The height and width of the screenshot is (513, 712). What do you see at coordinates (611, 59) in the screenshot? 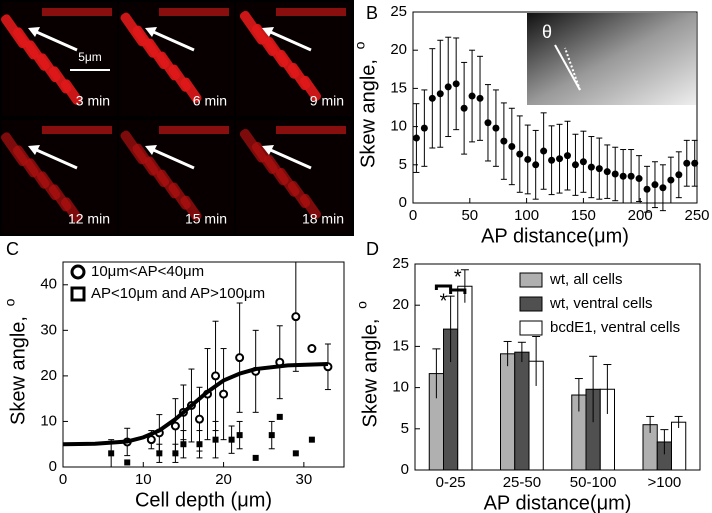
I see `inset-image` at bounding box center [611, 59].